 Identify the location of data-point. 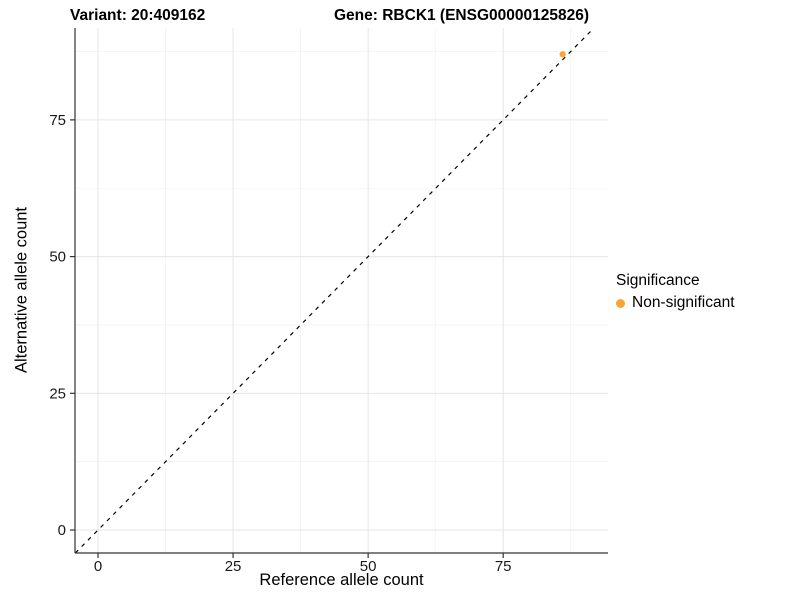
(562, 54).